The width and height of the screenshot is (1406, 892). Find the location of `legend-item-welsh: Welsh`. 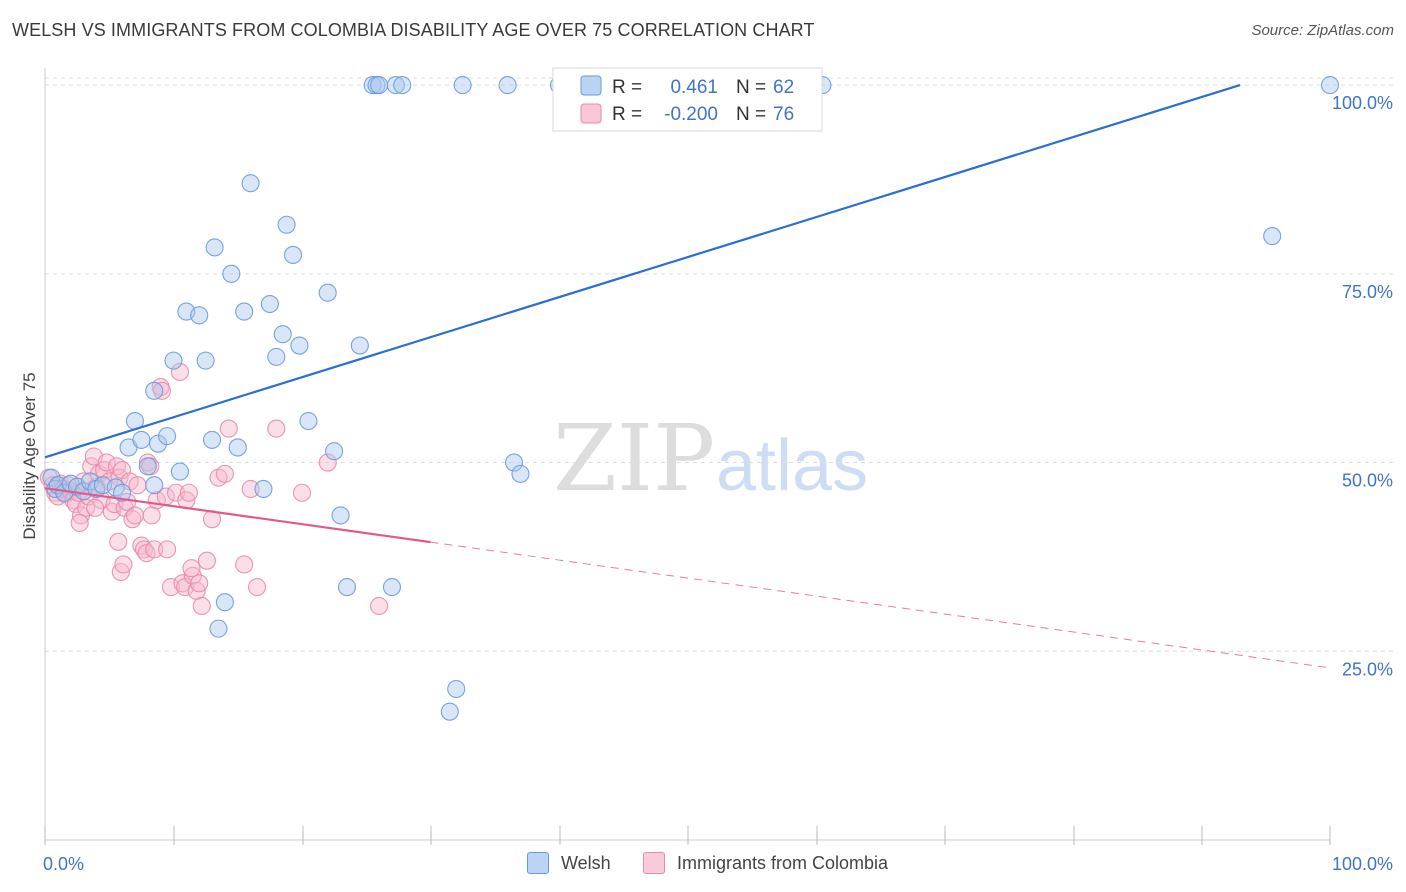

legend-item-welsh: Welsh is located at coordinates (569, 863).